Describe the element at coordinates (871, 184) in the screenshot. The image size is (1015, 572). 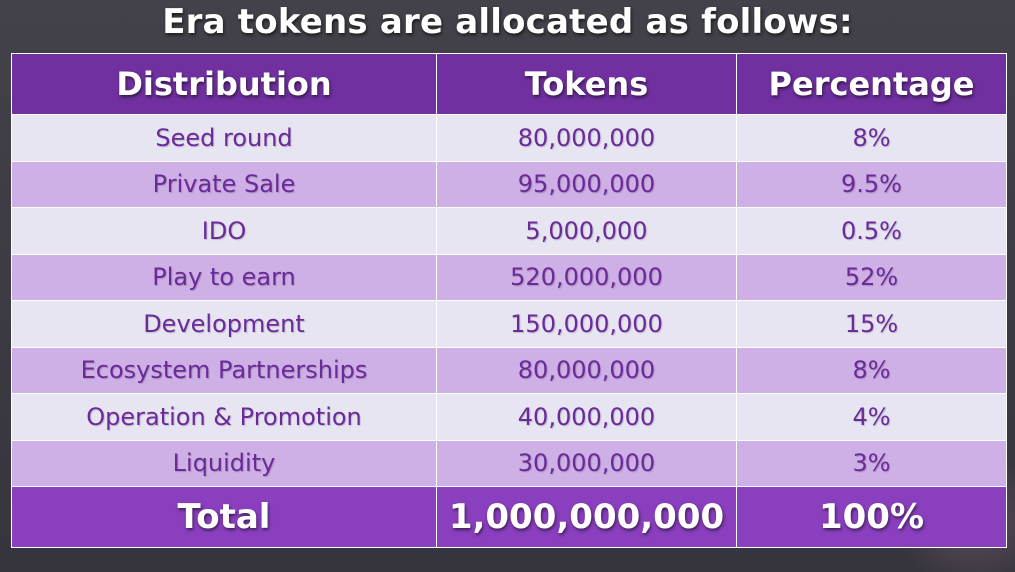
I see `cell-percentage: 9.5%` at that location.